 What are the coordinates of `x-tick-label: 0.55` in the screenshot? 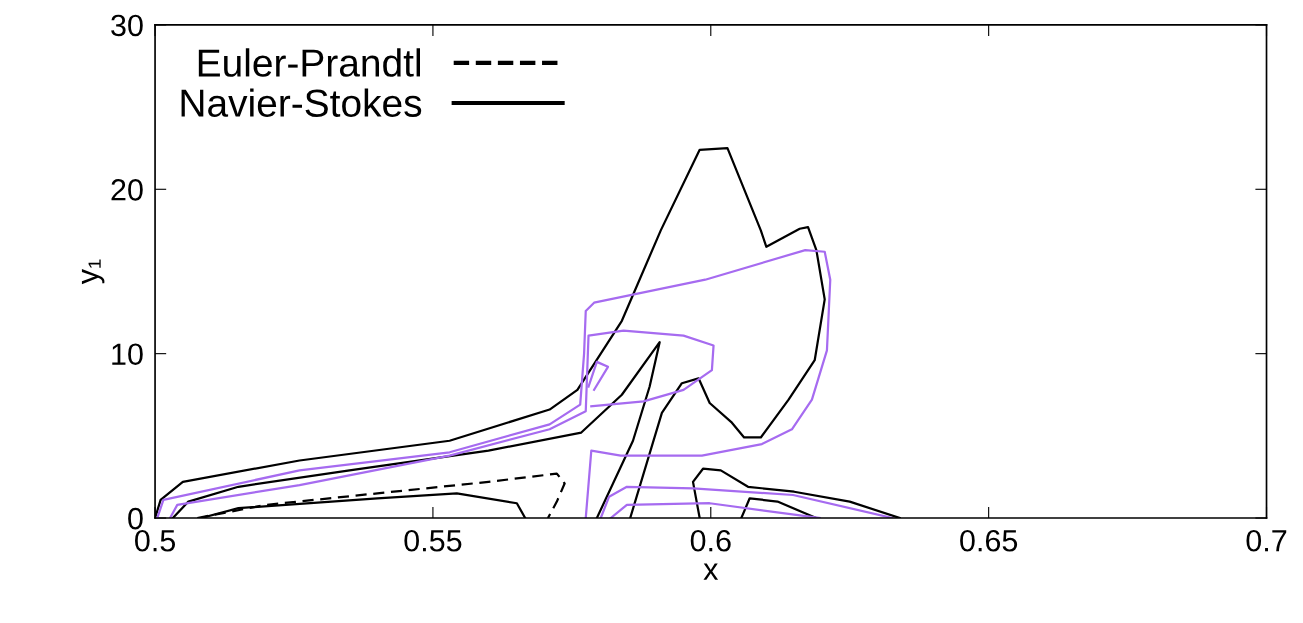 It's located at (433, 540).